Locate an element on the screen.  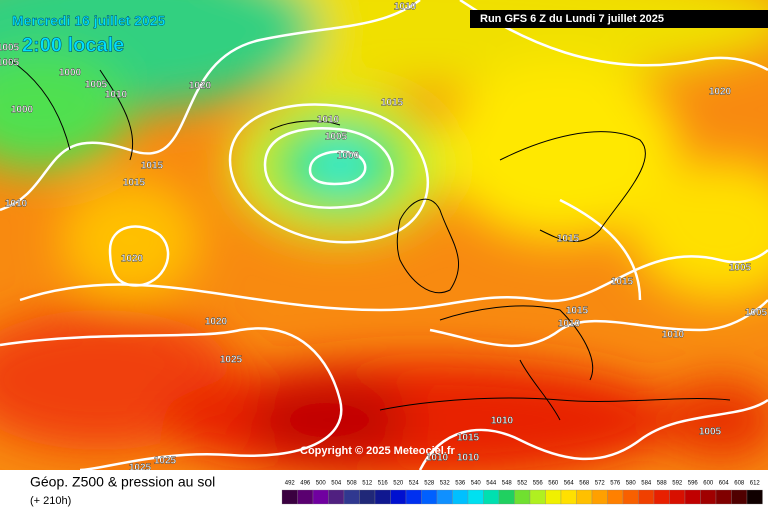
scale-label: 516 is located at coordinates (383, 484).